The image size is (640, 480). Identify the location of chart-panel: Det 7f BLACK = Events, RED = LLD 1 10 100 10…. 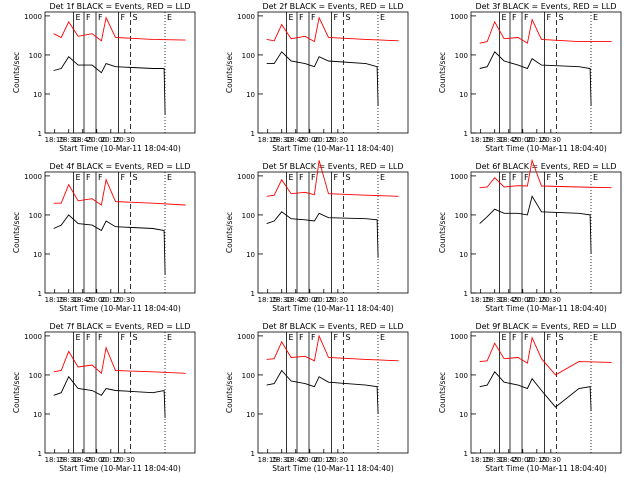
(104, 397).